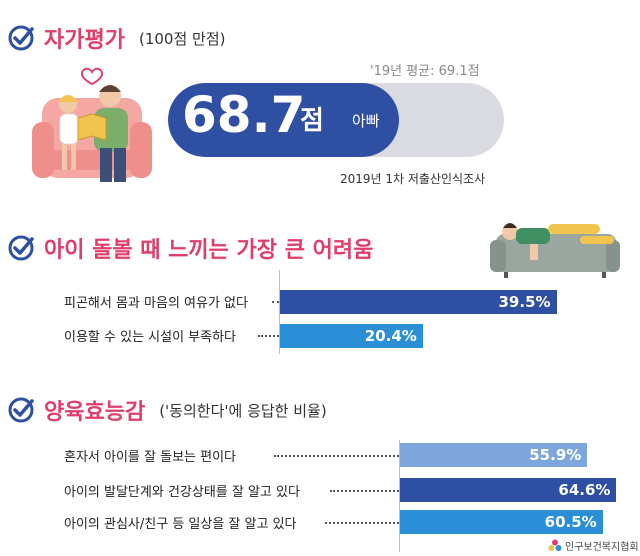  What do you see at coordinates (150, 337) in the screenshot?
I see `bar-label-facility: 이용할 수 있는 시설이 부족하다` at bounding box center [150, 337].